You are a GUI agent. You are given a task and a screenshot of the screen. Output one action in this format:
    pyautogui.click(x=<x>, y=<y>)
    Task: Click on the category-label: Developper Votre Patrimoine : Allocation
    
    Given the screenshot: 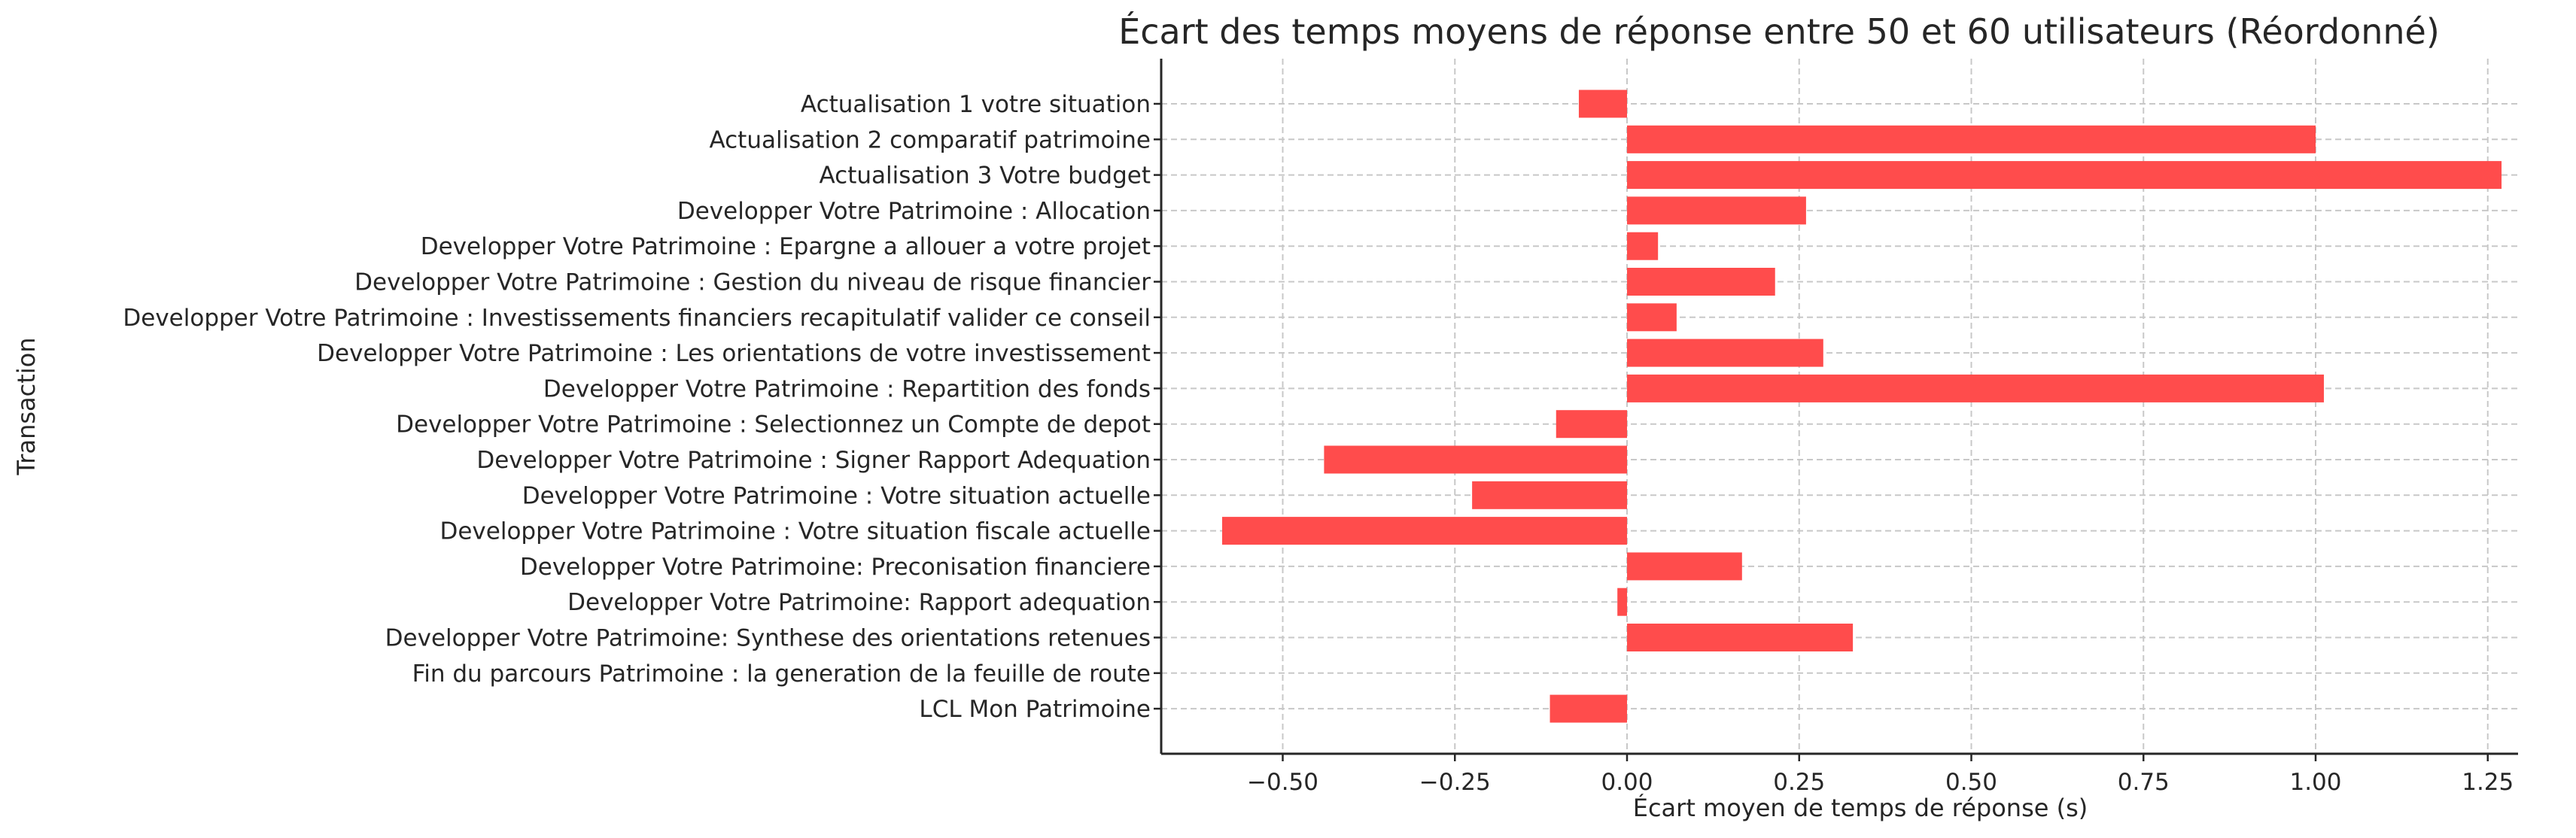 What is the action you would take?
    pyautogui.click(x=914, y=211)
    